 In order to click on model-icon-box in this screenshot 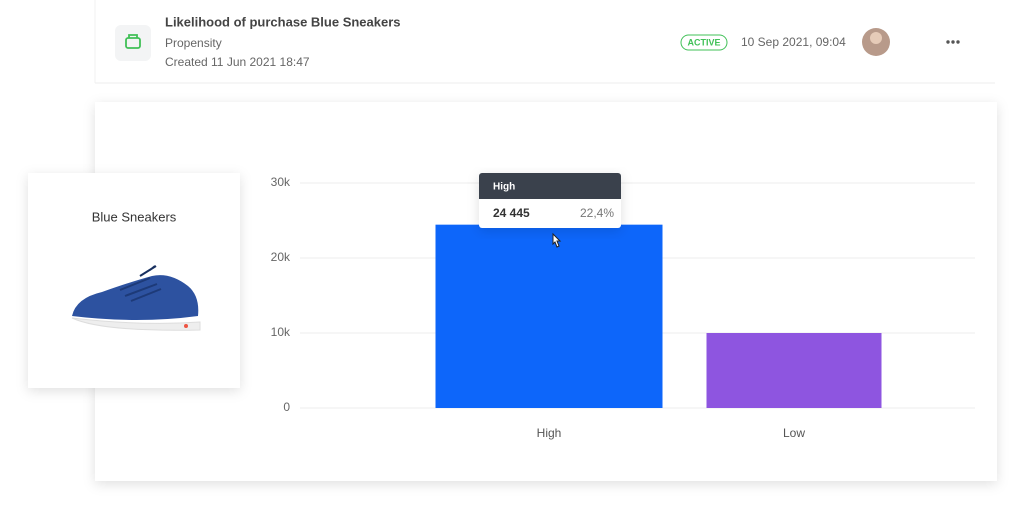, I will do `click(133, 43)`.